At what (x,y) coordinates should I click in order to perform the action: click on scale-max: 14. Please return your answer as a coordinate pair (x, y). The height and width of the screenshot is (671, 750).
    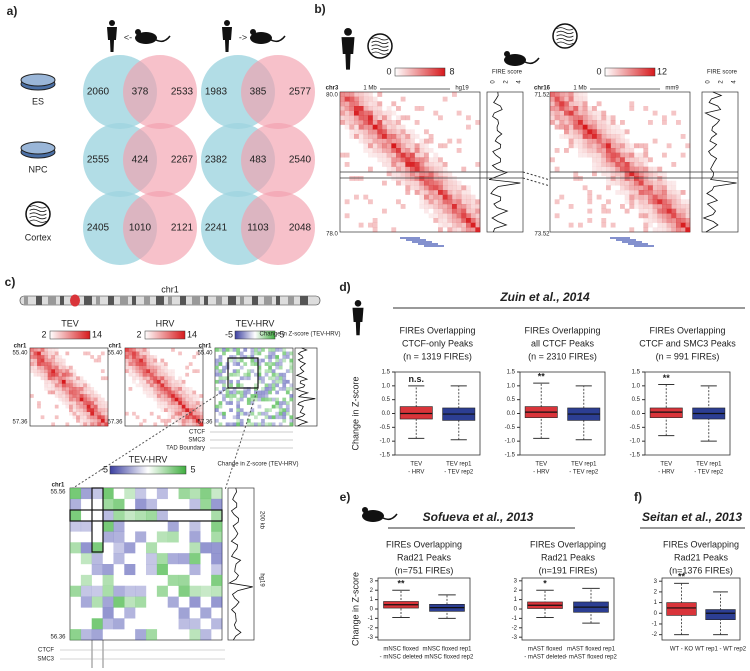
    Looking at the image, I should click on (97, 334).